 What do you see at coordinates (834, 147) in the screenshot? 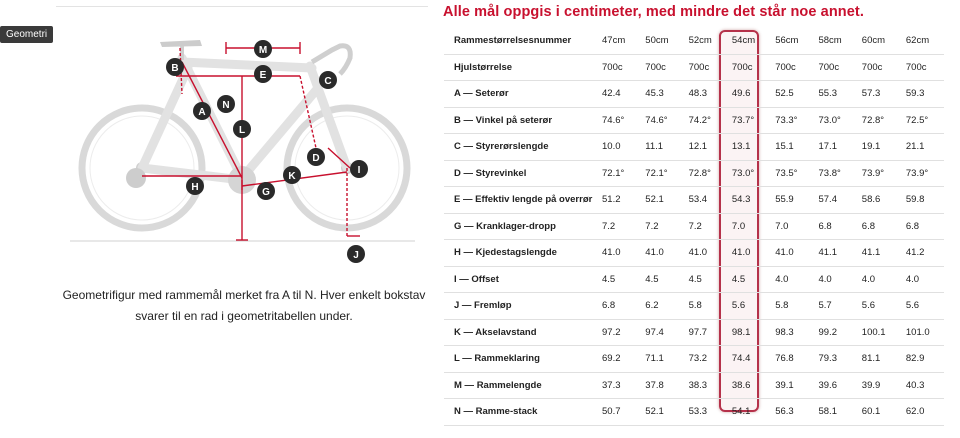
I see `table-cell: 17.1` at bounding box center [834, 147].